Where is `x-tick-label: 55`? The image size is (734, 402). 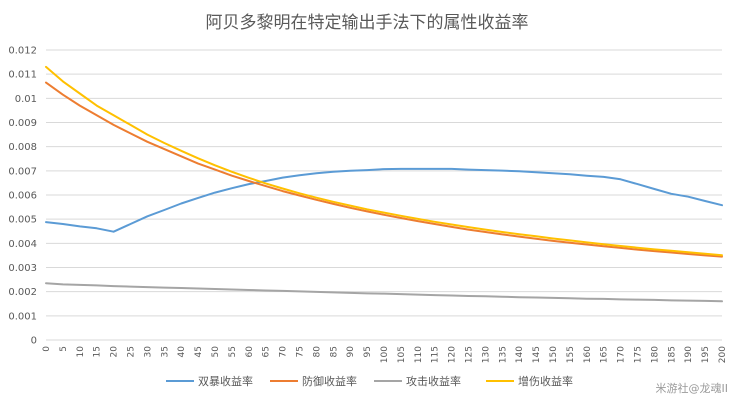
x-tick-label: 55 is located at coordinates (233, 351).